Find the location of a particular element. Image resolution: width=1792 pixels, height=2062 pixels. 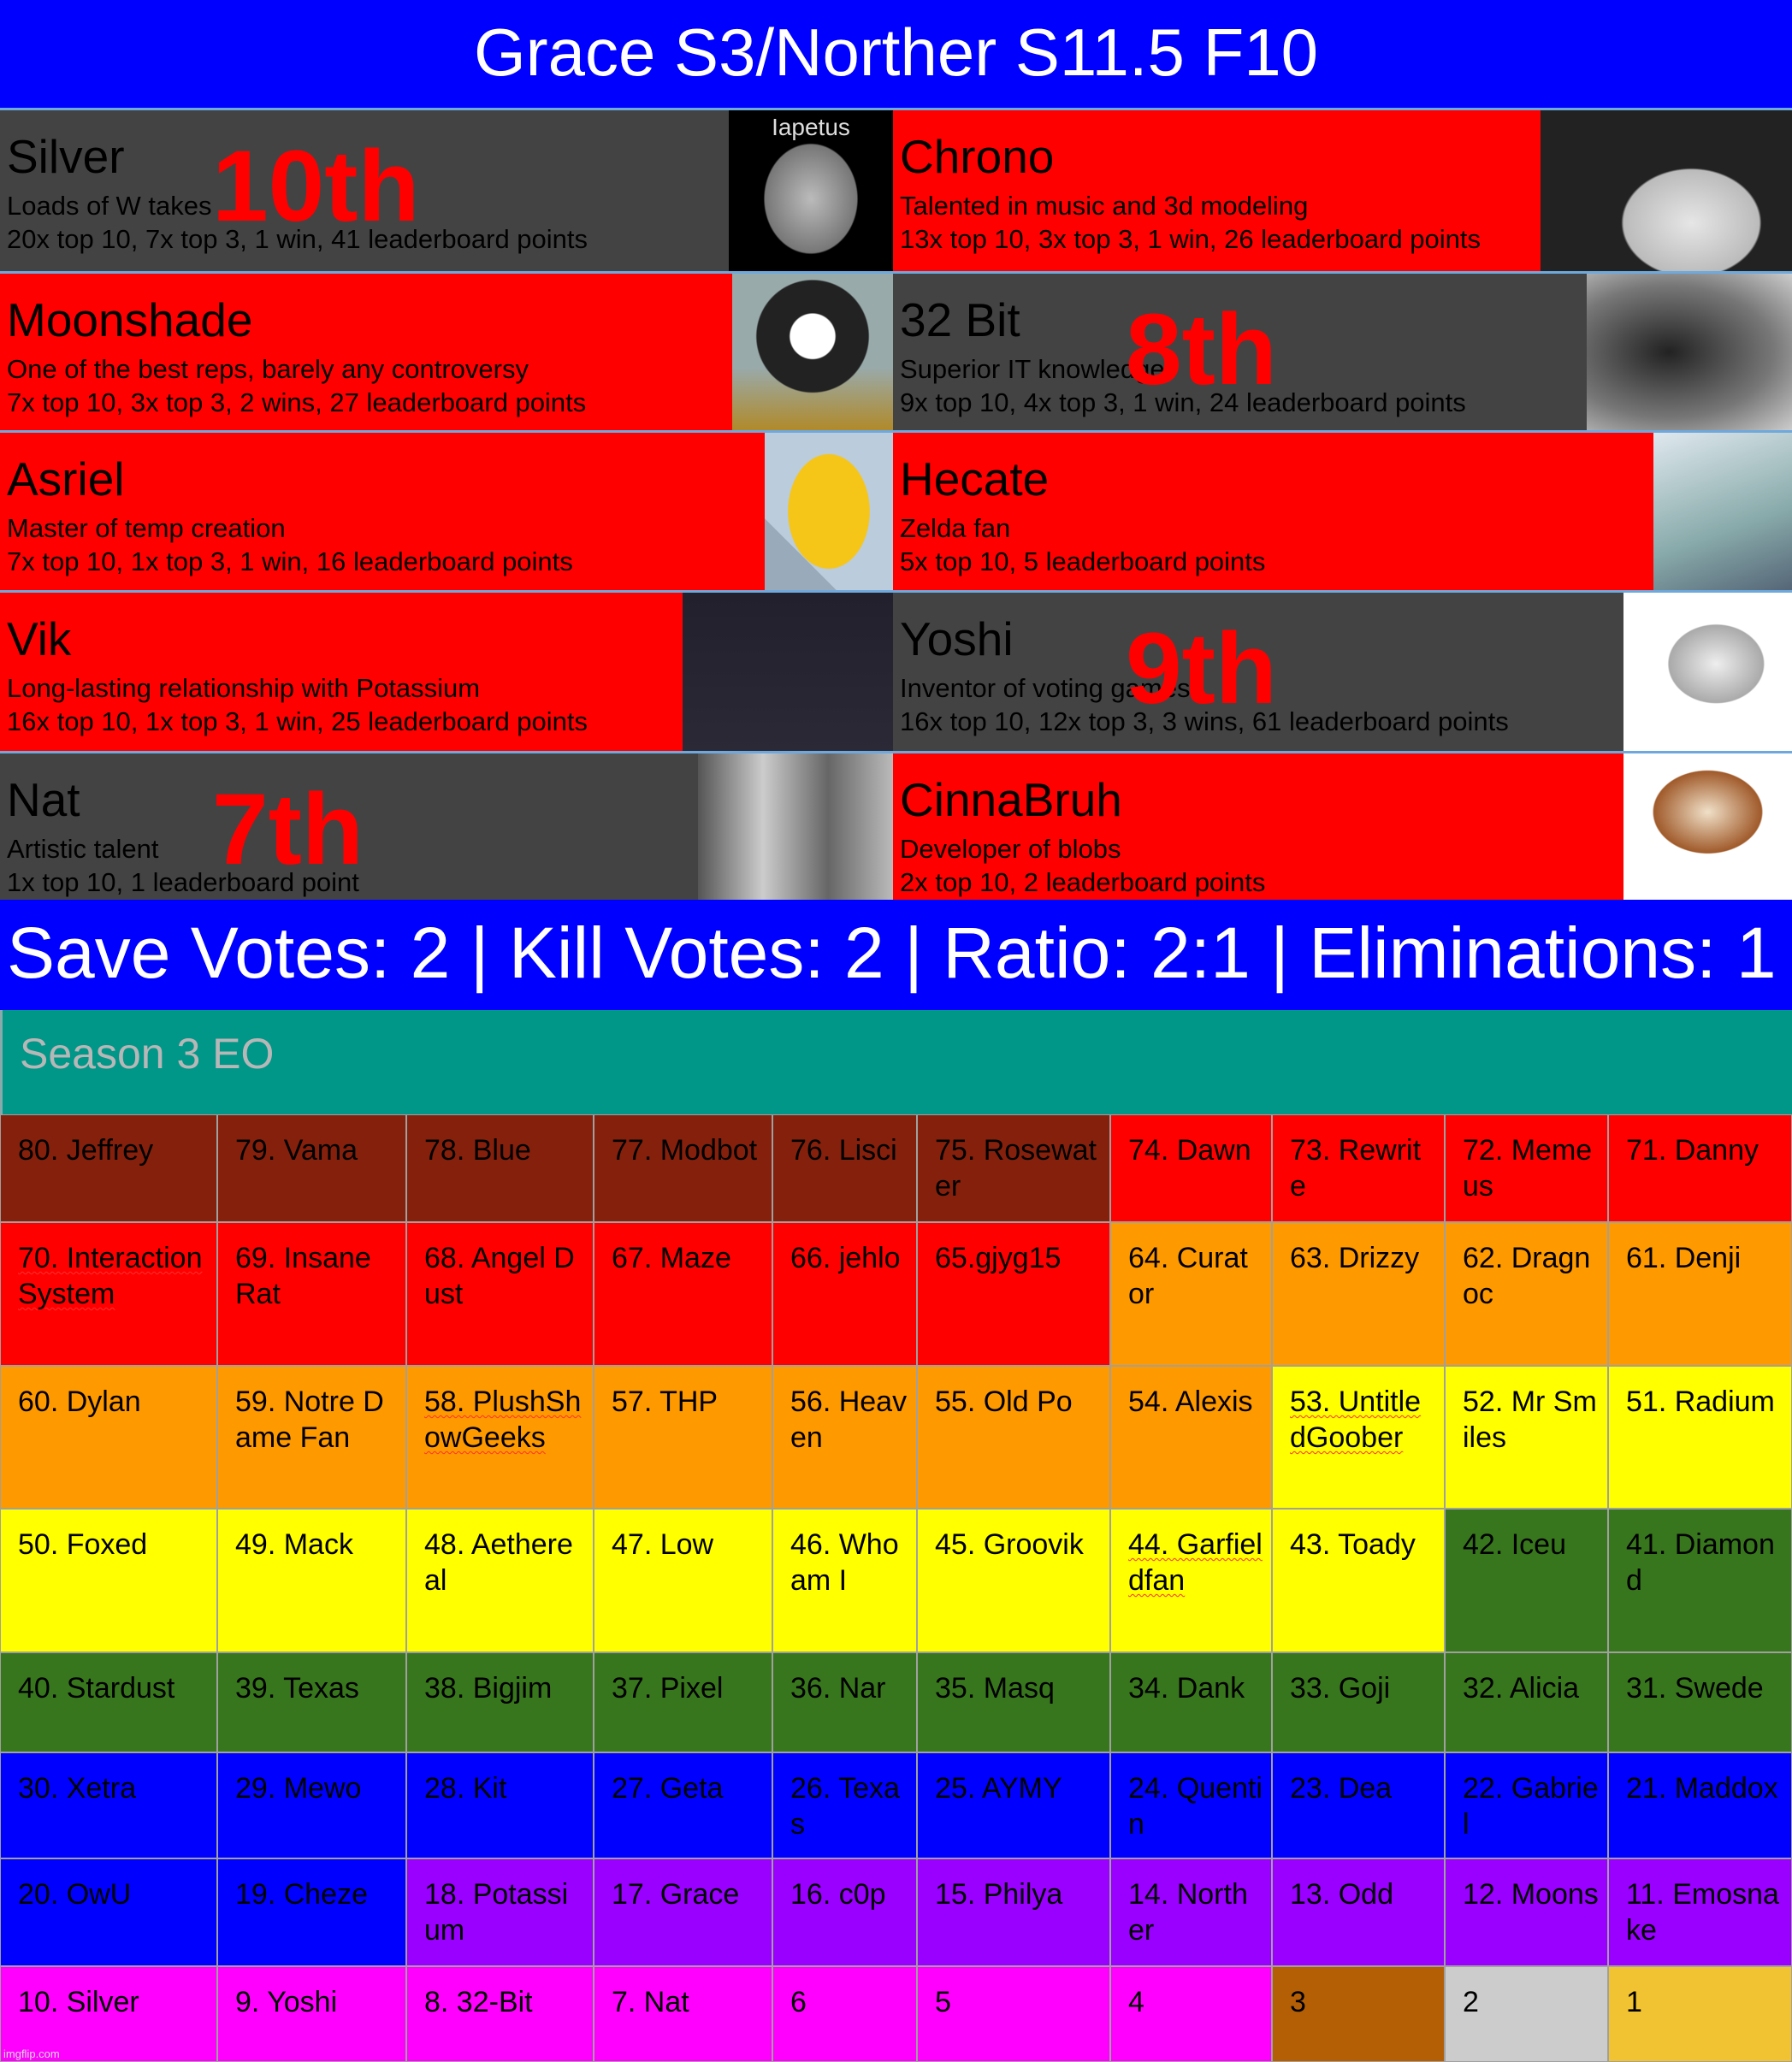

placement-cell: 14. Norther is located at coordinates (1191, 1912).